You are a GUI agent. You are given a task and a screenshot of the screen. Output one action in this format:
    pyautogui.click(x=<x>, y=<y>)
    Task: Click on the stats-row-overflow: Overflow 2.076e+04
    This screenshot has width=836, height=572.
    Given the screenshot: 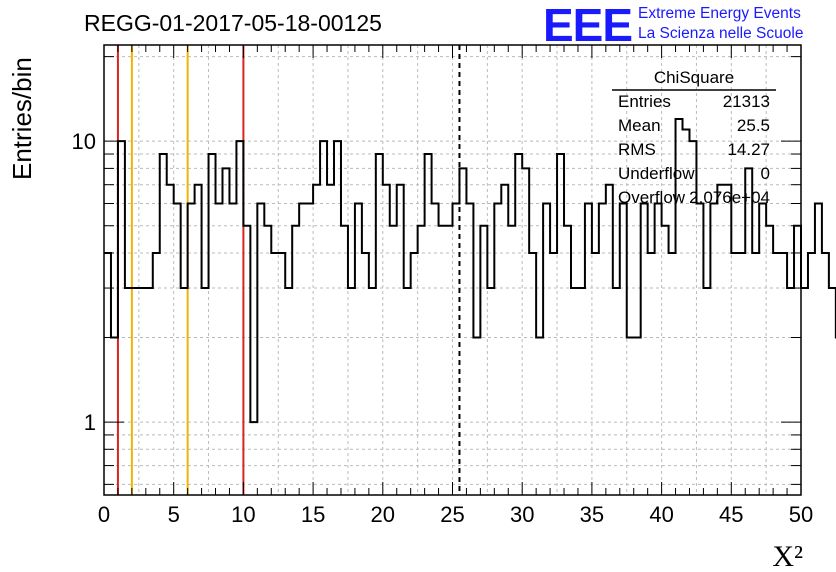 What is the action you would take?
    pyautogui.click(x=694, y=198)
    